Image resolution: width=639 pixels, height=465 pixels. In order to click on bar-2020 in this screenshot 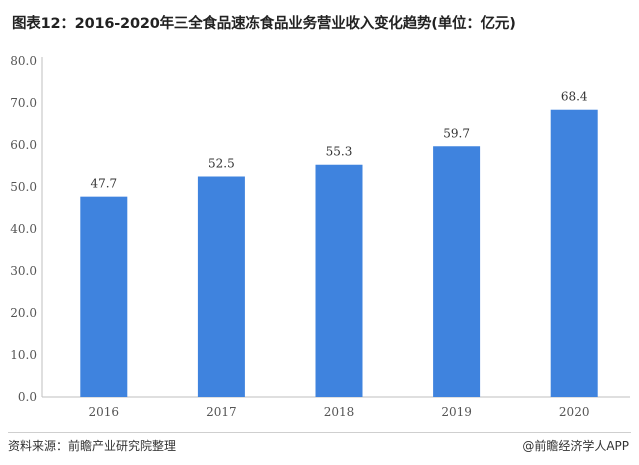, I will do `click(574, 253)`.